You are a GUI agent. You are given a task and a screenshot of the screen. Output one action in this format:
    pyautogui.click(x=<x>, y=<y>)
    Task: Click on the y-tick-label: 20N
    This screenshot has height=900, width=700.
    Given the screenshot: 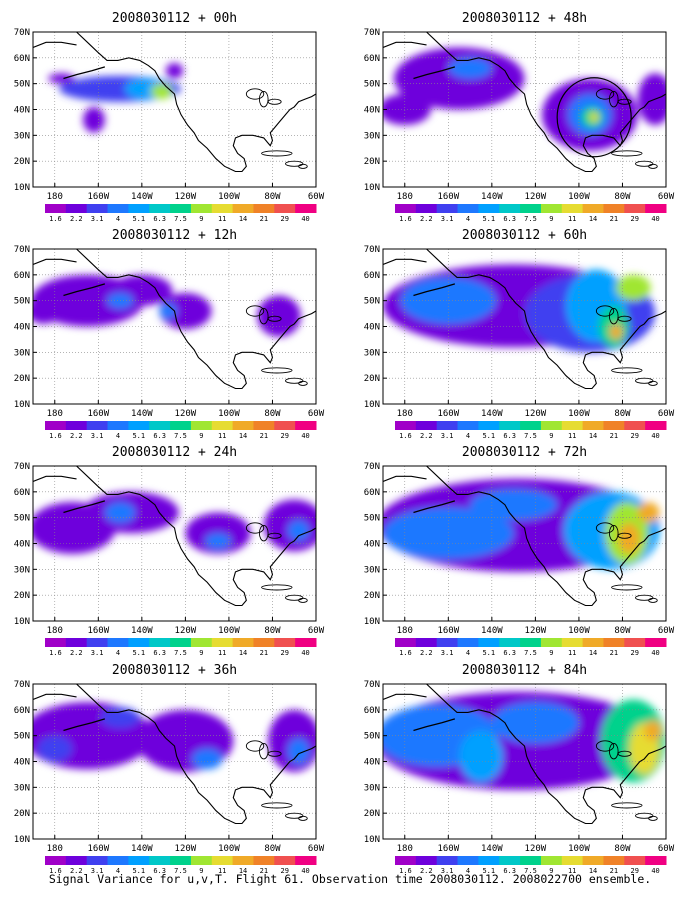 What is the action you would take?
    pyautogui.click(x=372, y=814)
    